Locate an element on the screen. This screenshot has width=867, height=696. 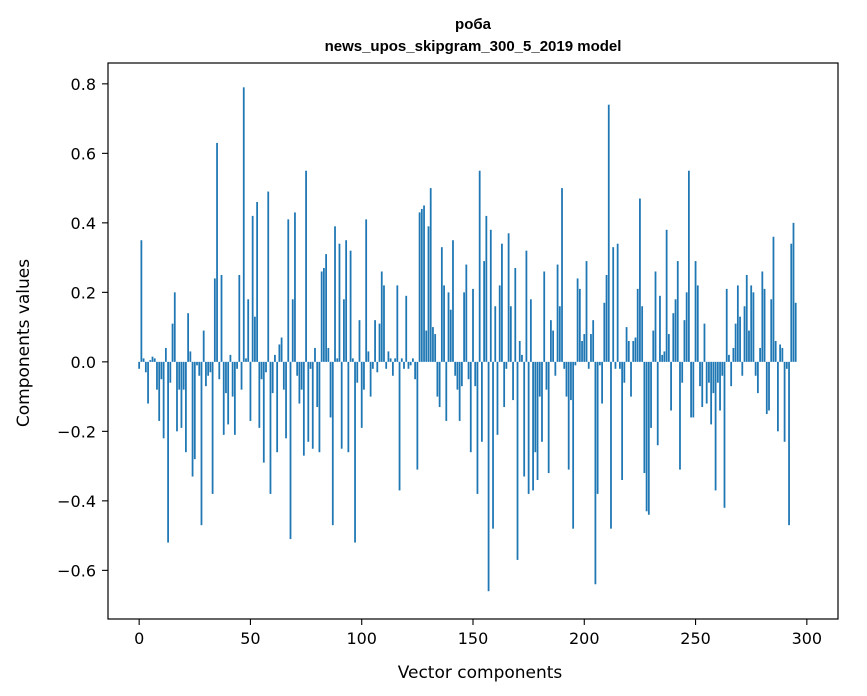
x-tick-label: 50 is located at coordinates (250, 638).